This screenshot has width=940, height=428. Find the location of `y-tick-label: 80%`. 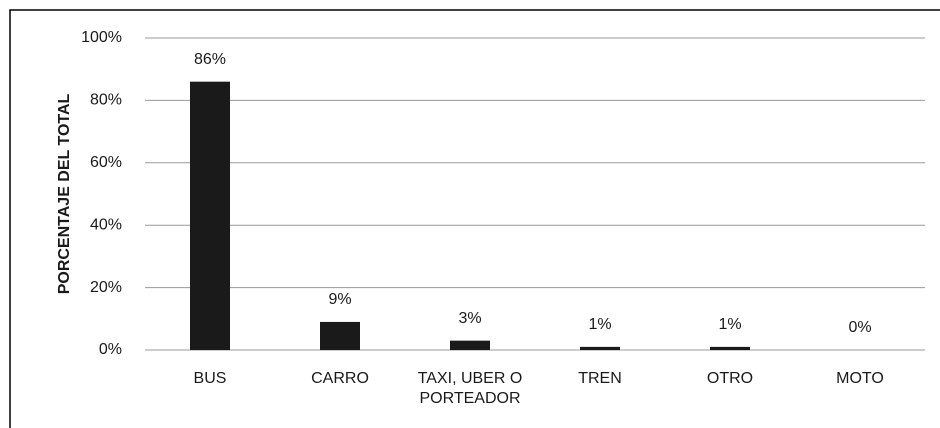

y-tick-label: 80% is located at coordinates (106, 100).